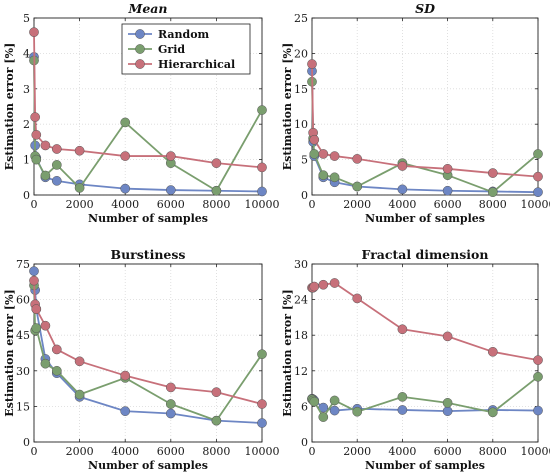  I want to click on chart-title: SD, so click(425, 8).